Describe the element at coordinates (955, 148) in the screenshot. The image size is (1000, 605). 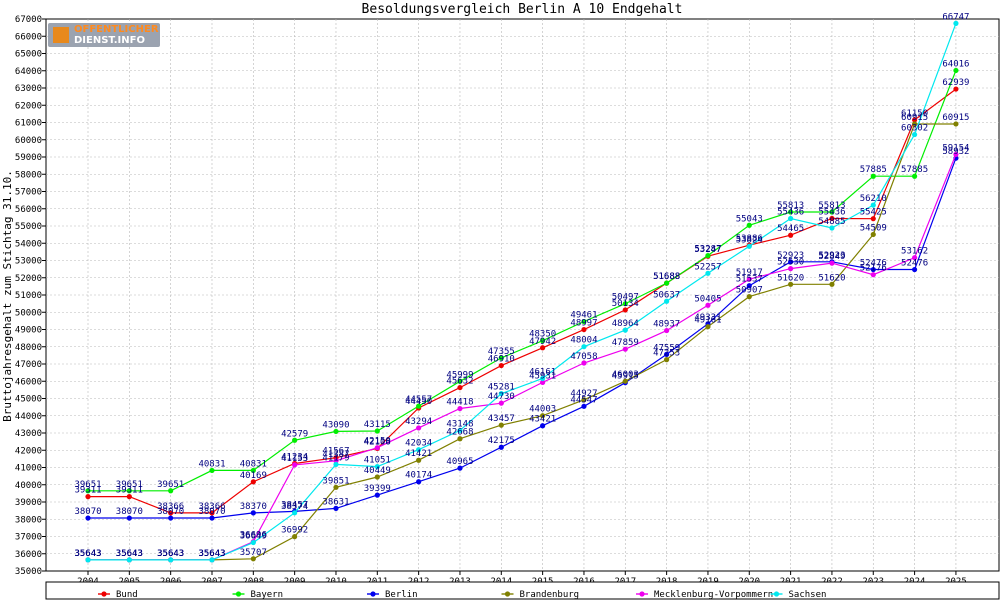
I see `data-label-mecklenburg-vorpommern: 59154` at that location.